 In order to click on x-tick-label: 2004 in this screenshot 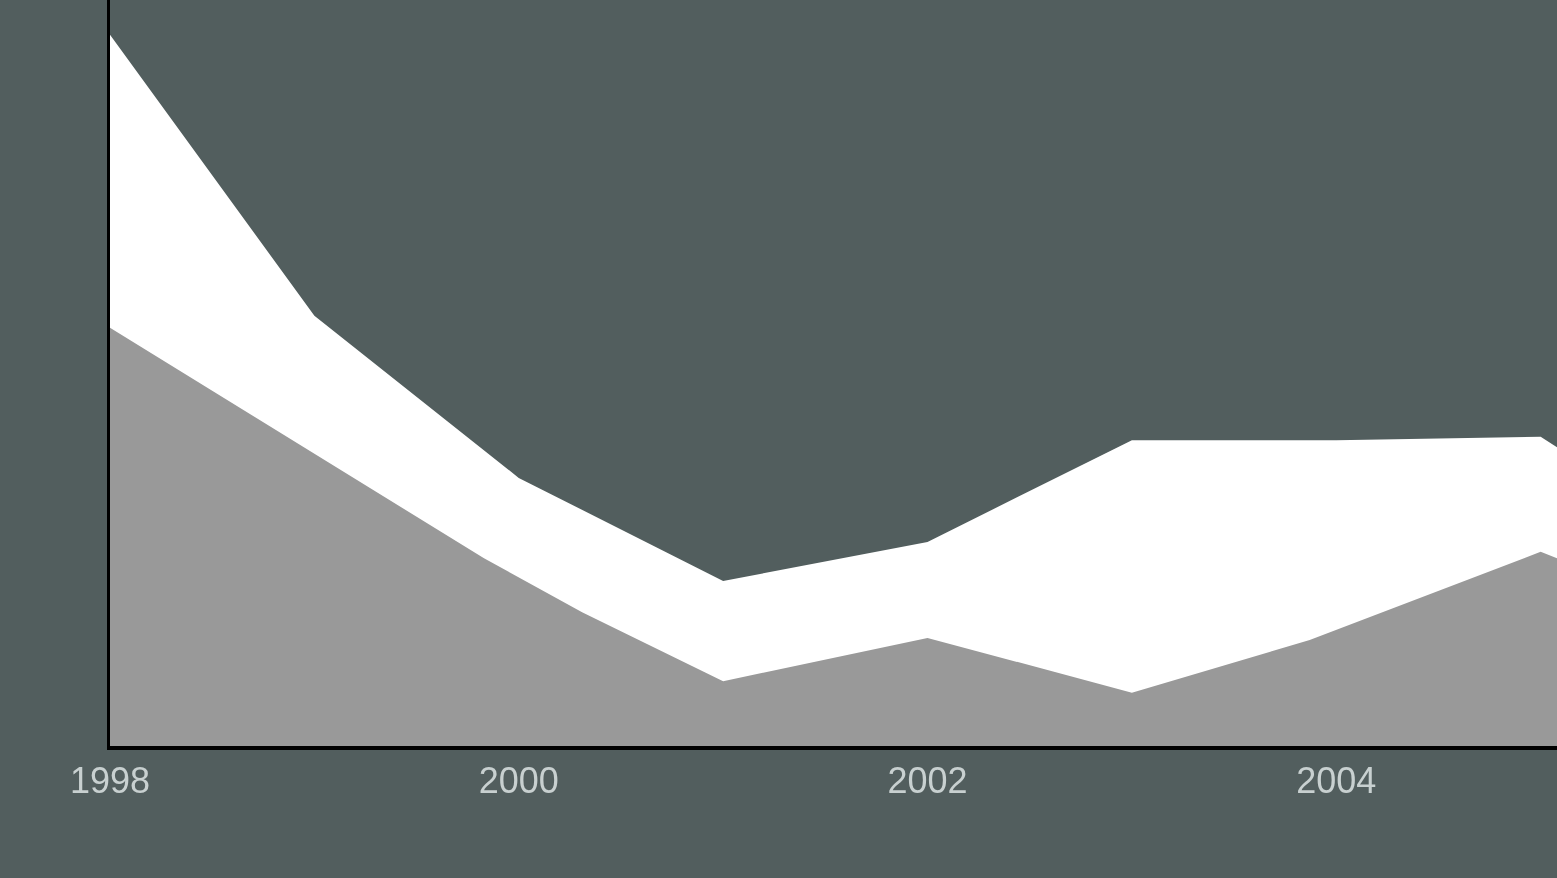, I will do `click(1336, 781)`.